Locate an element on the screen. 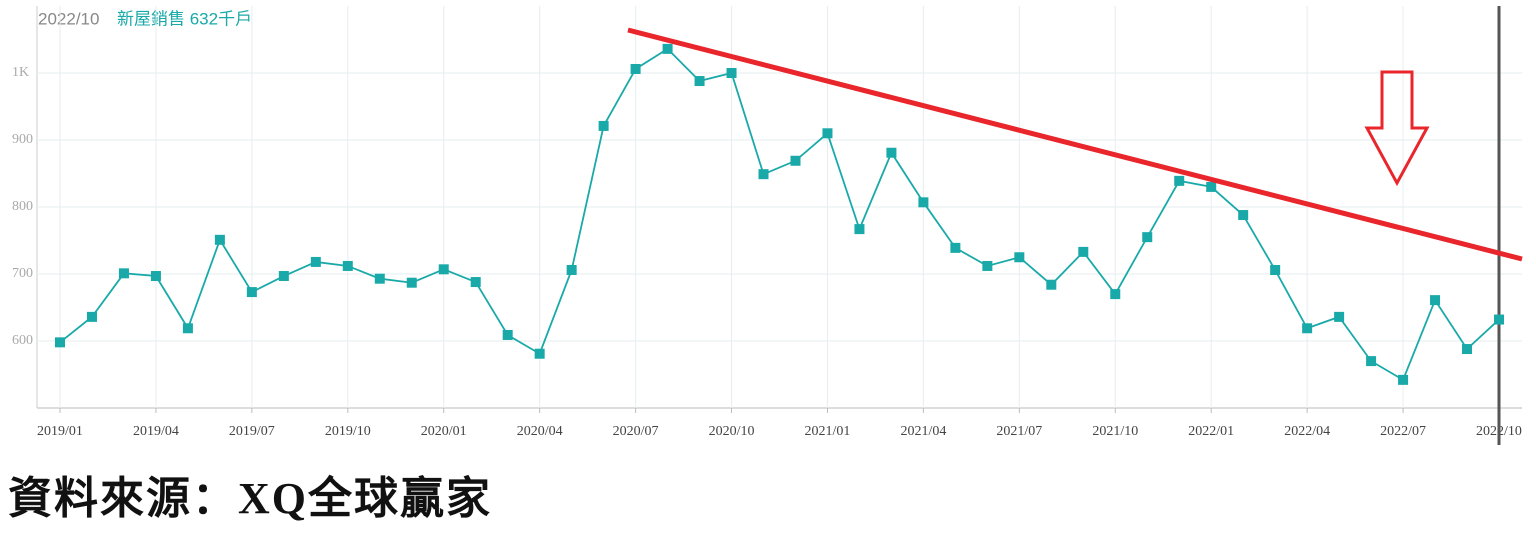  y-tick-label: 800 is located at coordinates (22, 206).